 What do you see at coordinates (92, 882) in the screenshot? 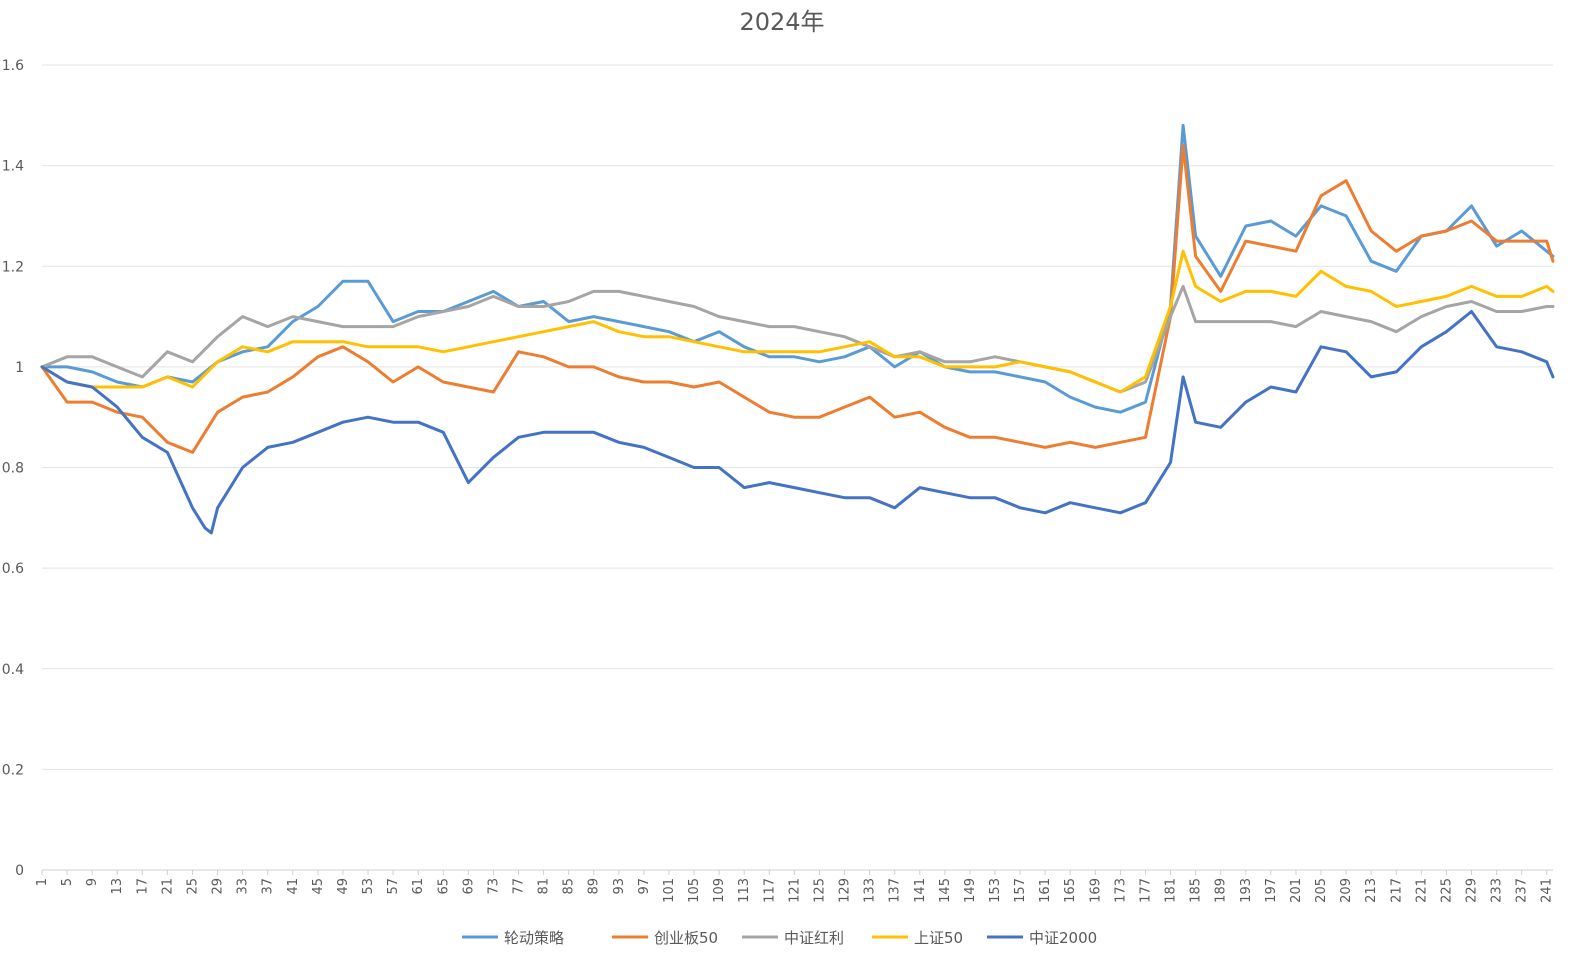
I see `x-tick-label: 9` at bounding box center [92, 882].